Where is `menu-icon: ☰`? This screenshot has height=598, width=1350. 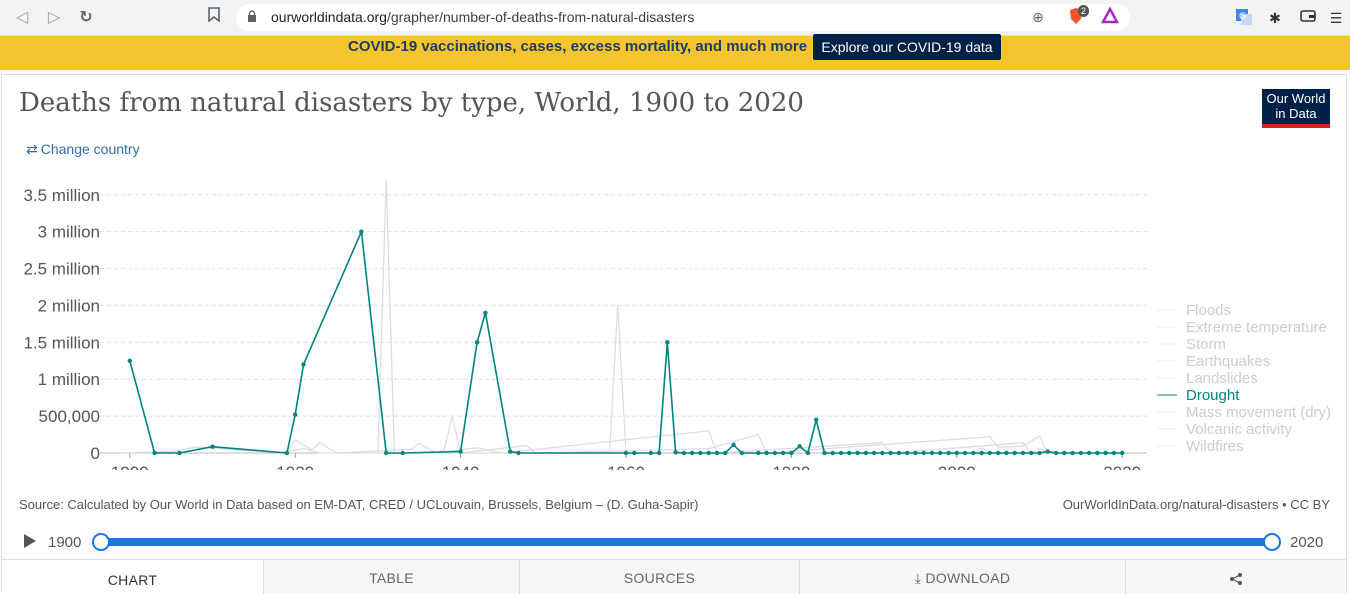
menu-icon: ☰ is located at coordinates (1336, 18).